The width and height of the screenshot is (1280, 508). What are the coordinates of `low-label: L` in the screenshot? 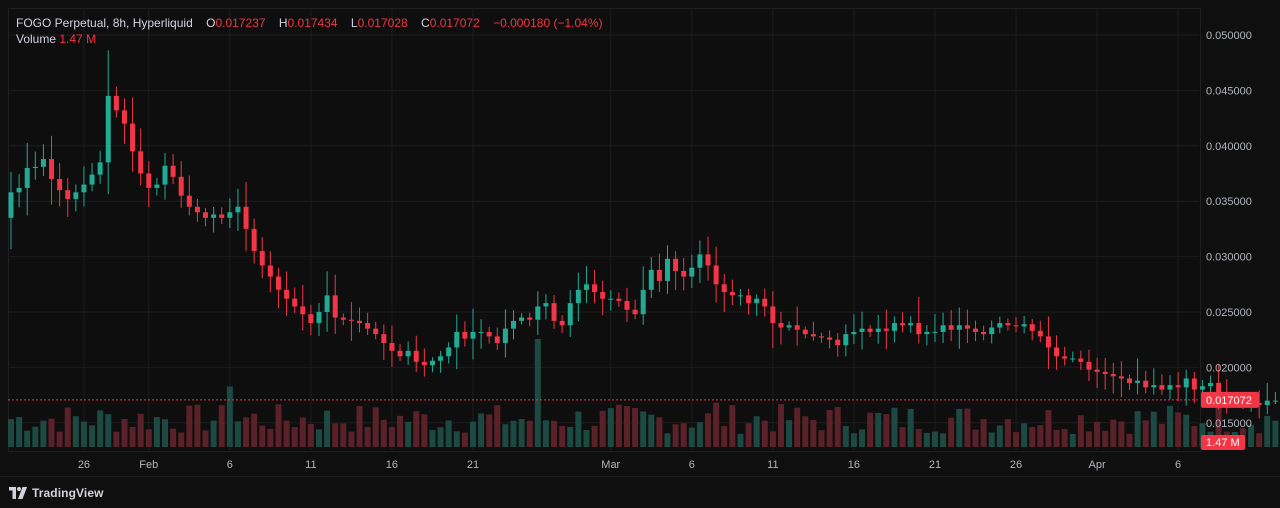 It's located at (354, 23).